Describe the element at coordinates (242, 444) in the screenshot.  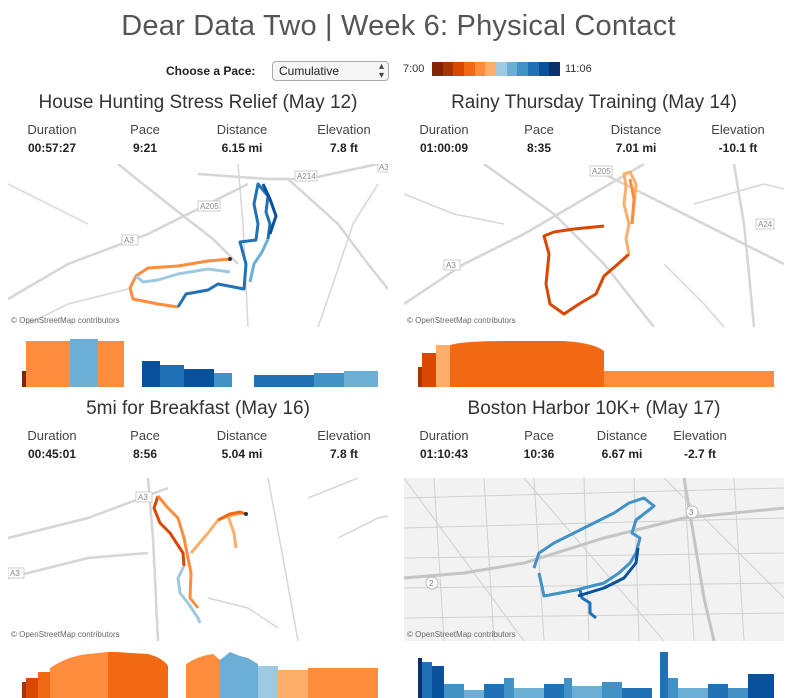
I see `stat-distance: Distance 5.04 mi` at that location.